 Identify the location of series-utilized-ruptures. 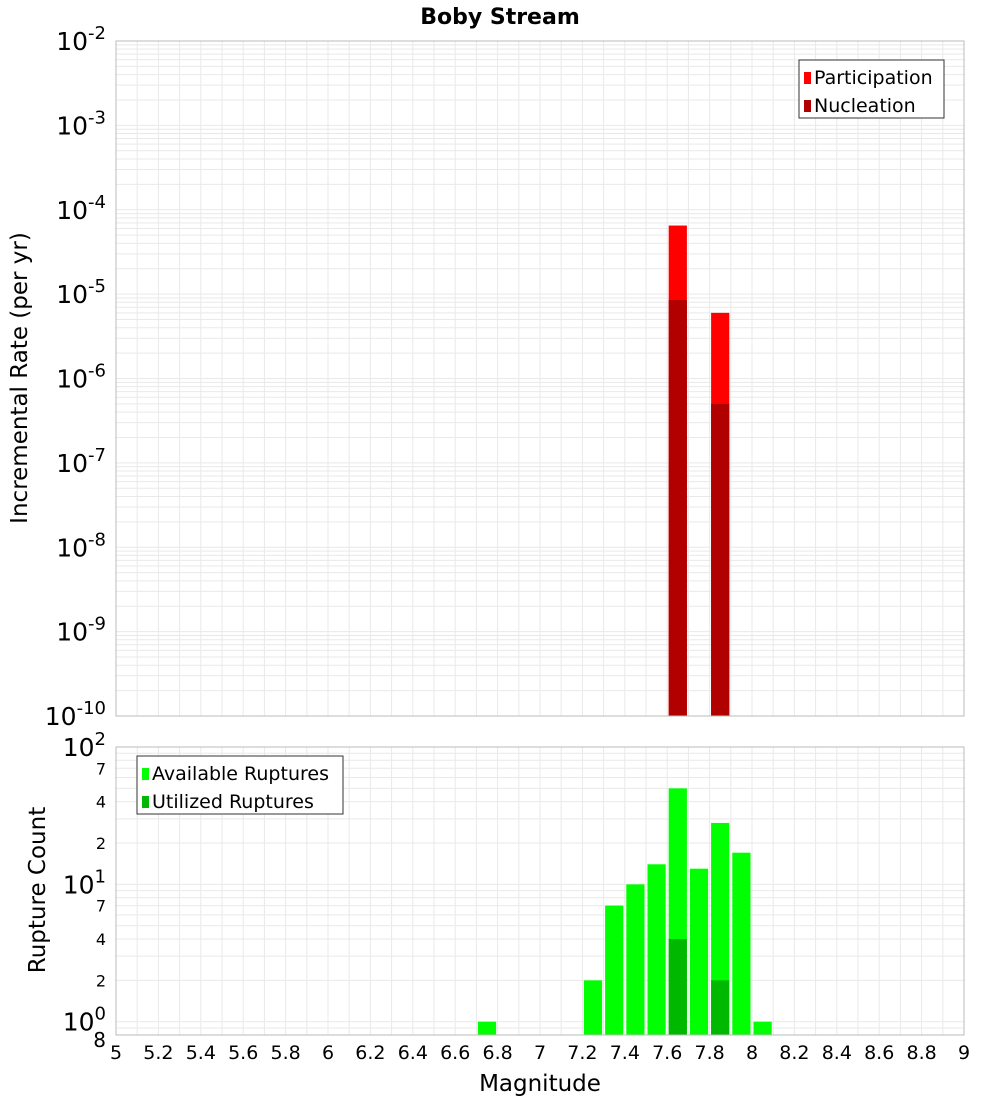
(699, 987).